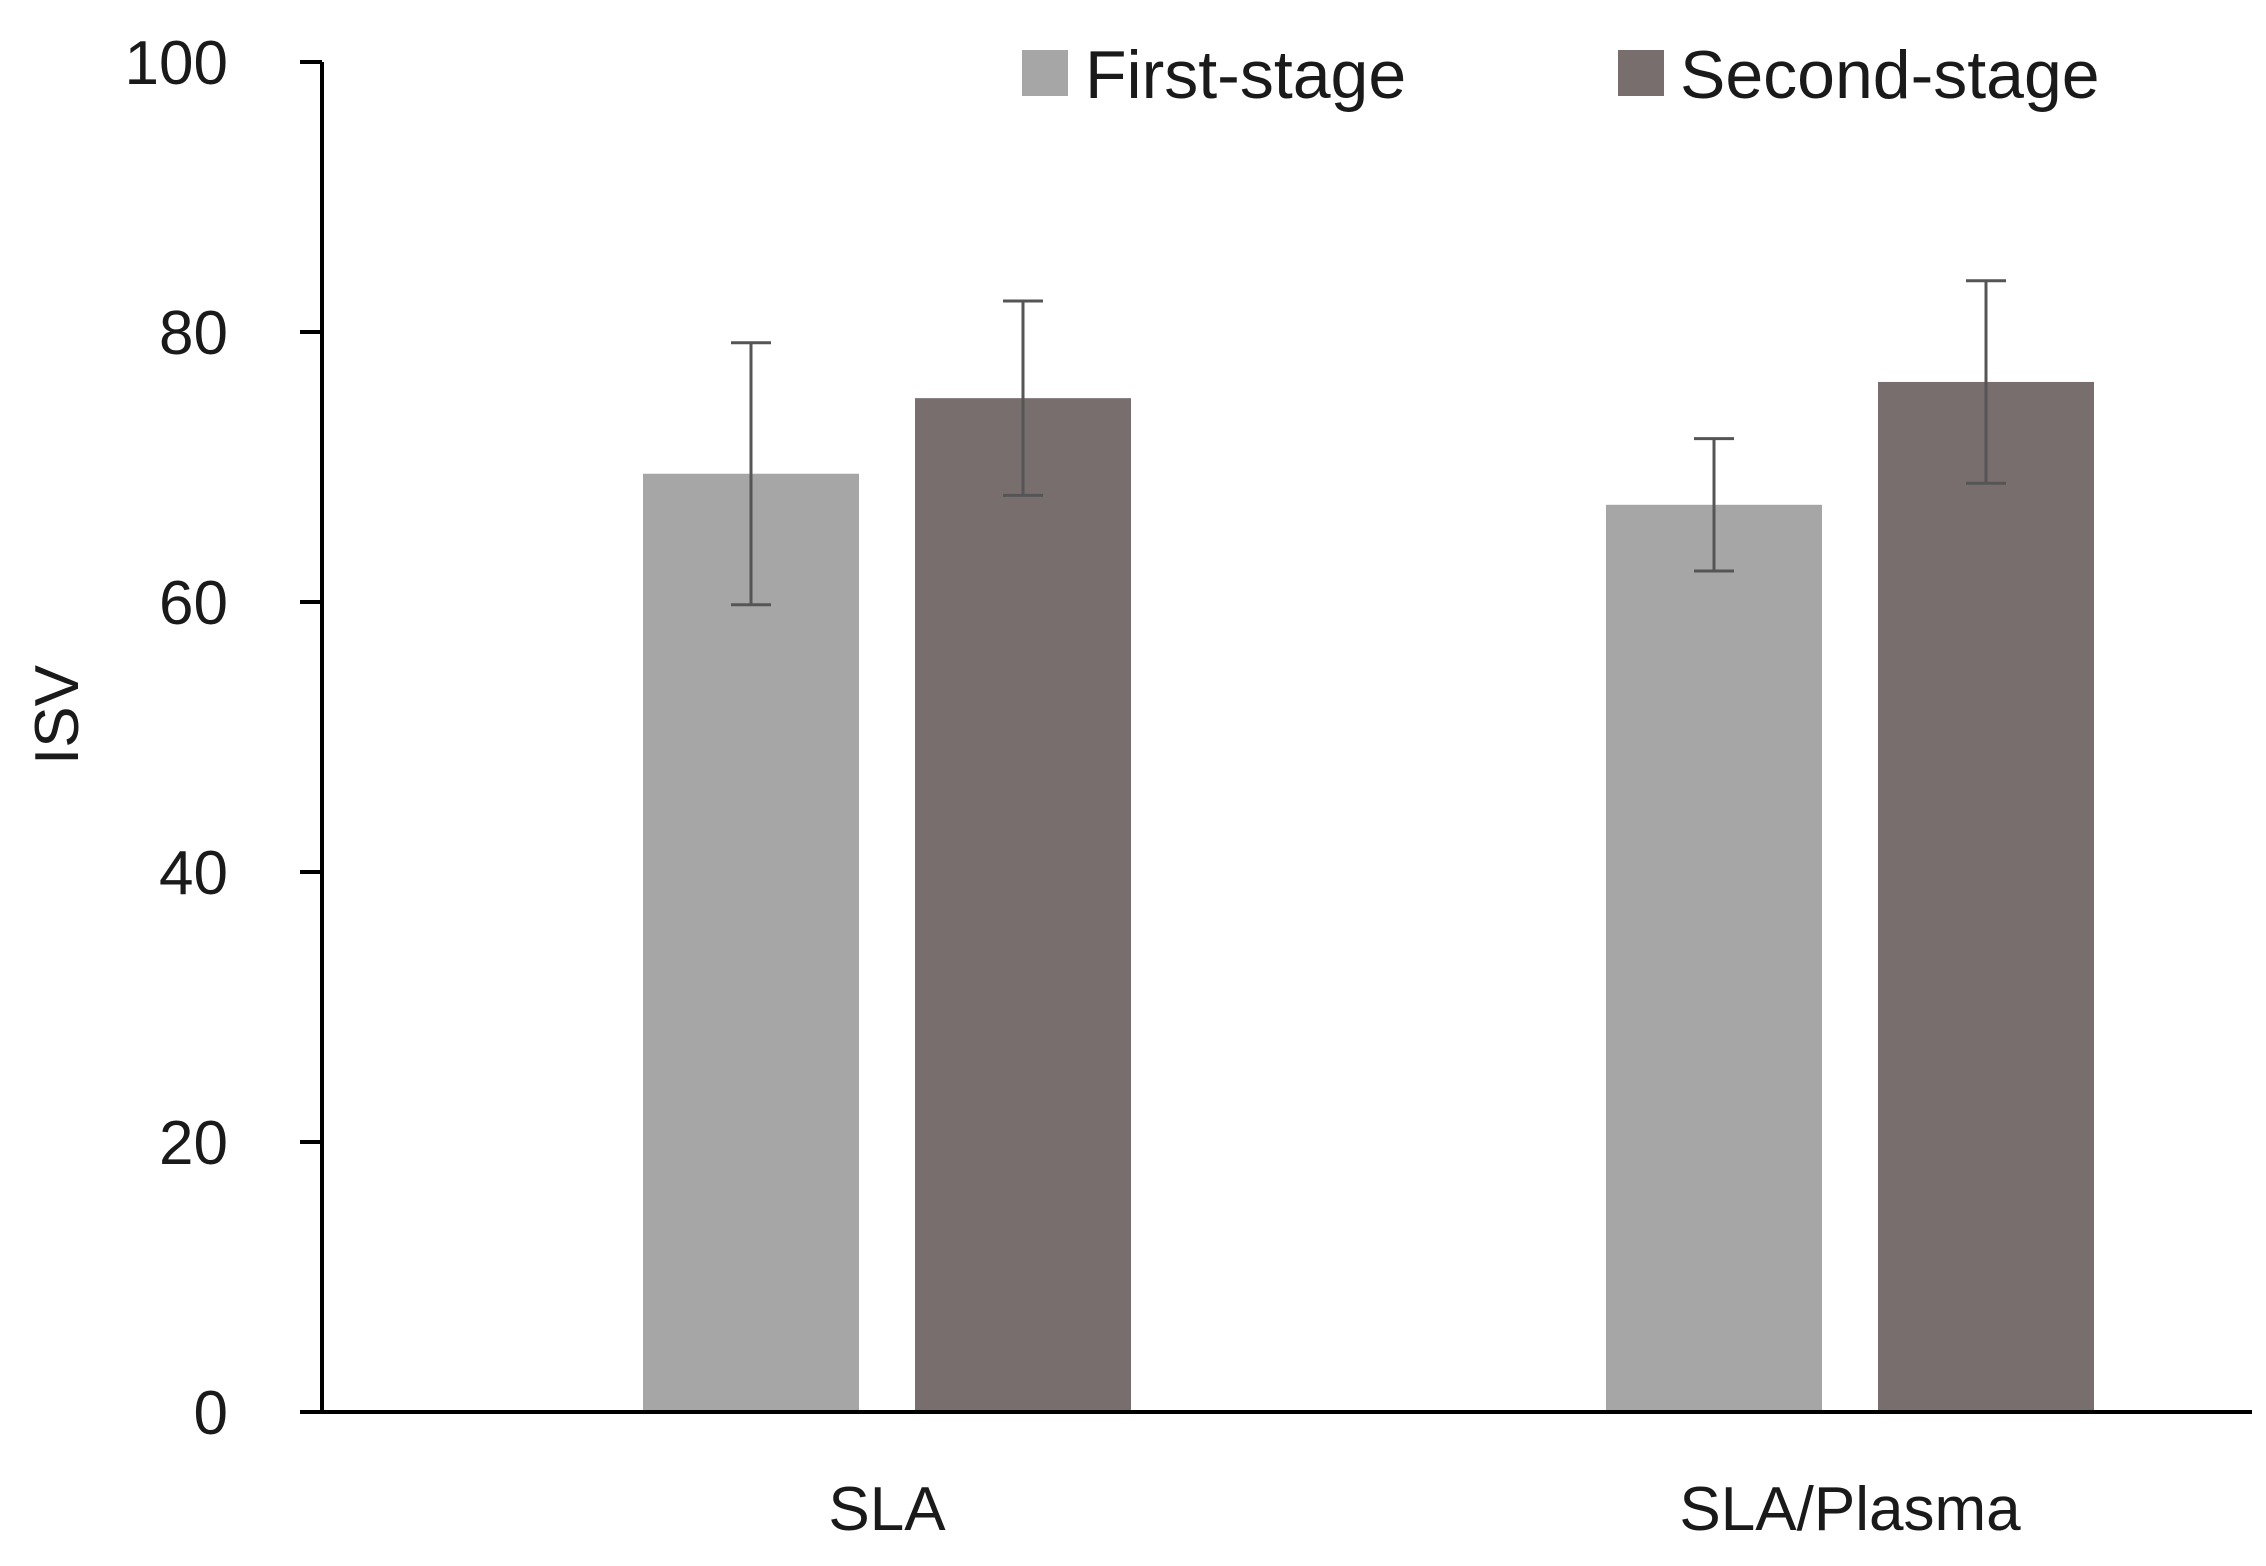 The width and height of the screenshot is (2266, 1566). I want to click on legend-label-first-stage: First-stage, so click(1245, 75).